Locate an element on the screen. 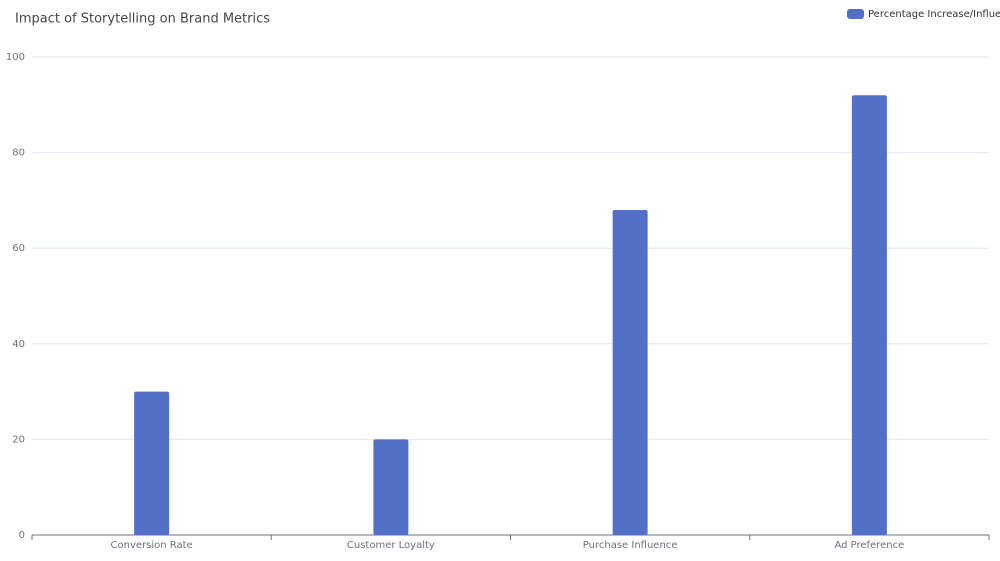 This screenshot has height=561, width=1000. x-tick-label: Purchase Influence is located at coordinates (630, 545).